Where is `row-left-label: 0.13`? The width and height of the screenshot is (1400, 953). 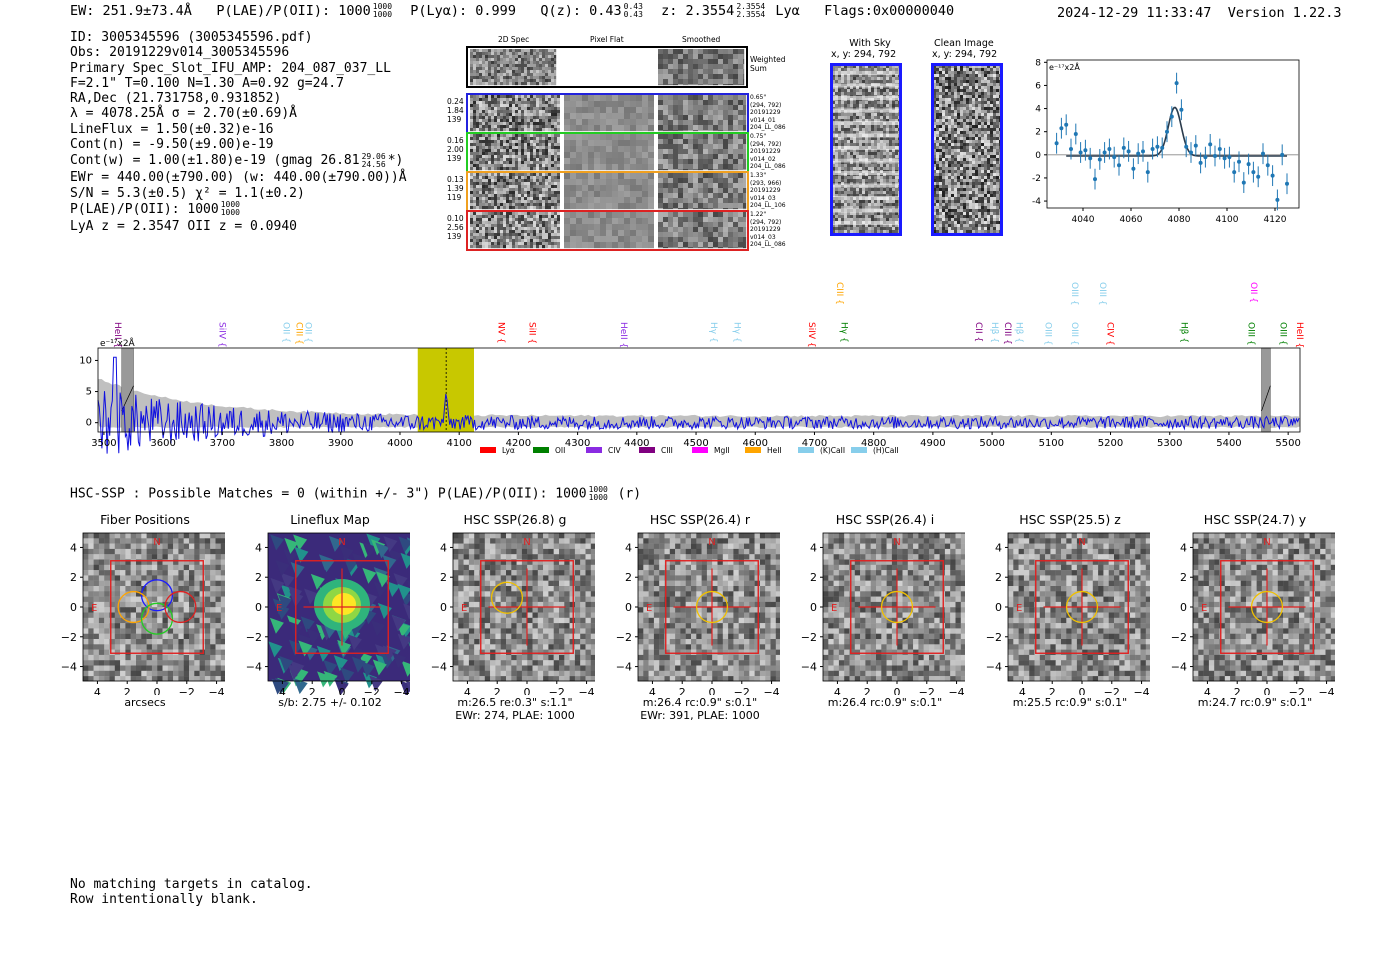
row-left-label: 0.13 is located at coordinates (455, 179).